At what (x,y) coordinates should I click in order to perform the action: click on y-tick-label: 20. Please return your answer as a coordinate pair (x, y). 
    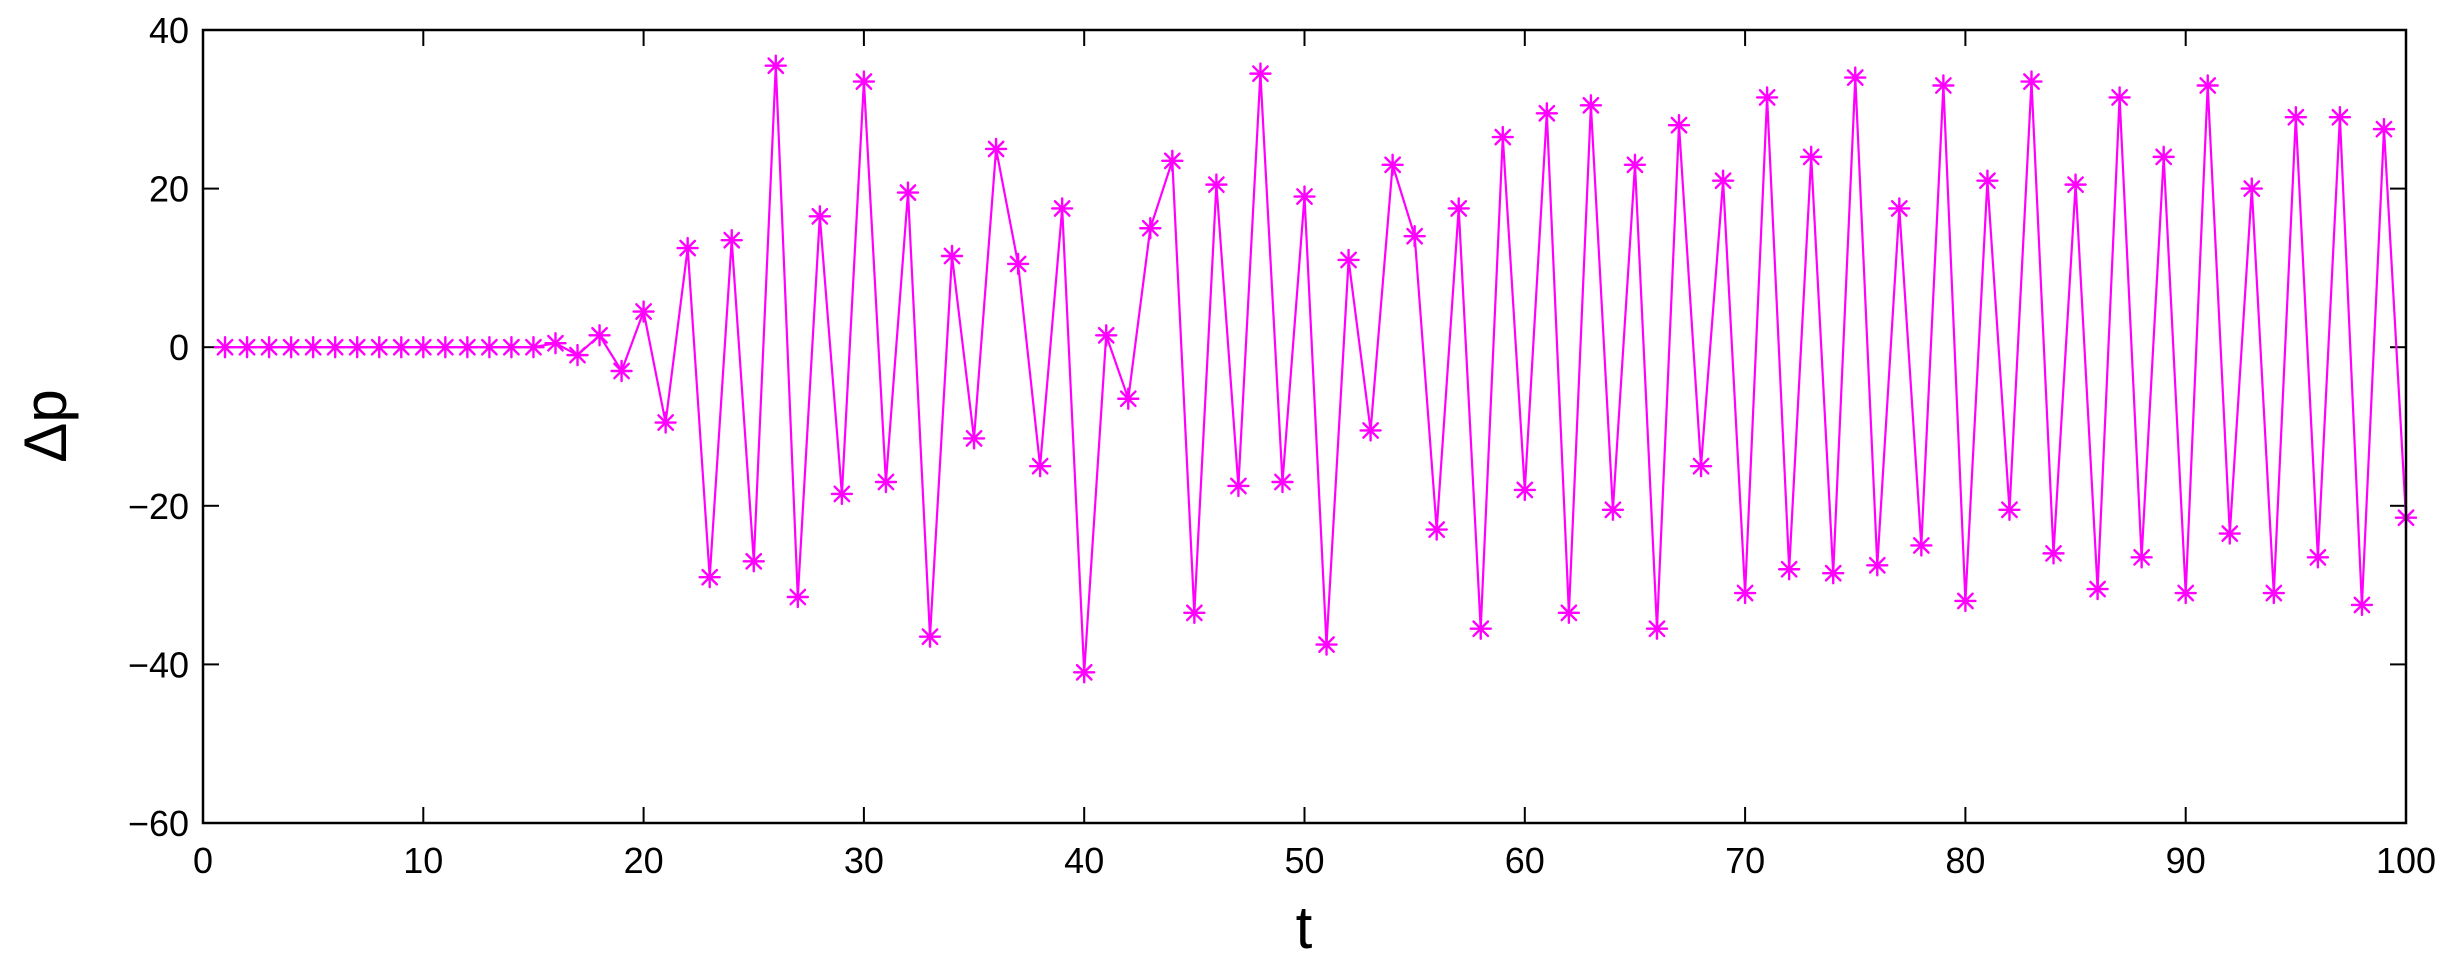
    Looking at the image, I should click on (169, 189).